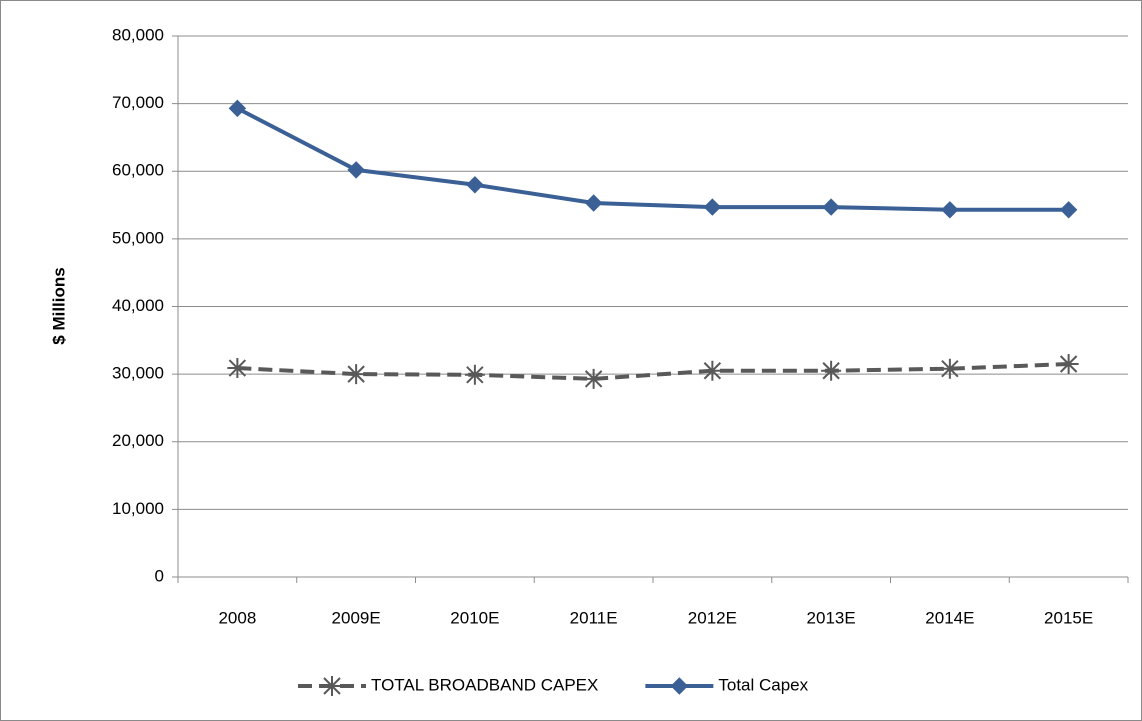  Describe the element at coordinates (831, 617) in the screenshot. I see `x-tick-label: 2013E` at that location.